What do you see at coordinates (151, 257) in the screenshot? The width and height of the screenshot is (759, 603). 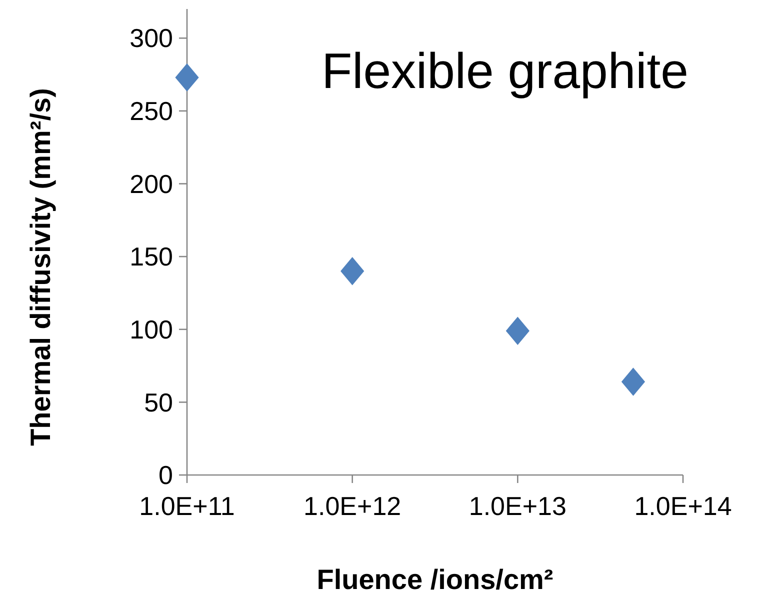 I see `y-tick-label: 150` at bounding box center [151, 257].